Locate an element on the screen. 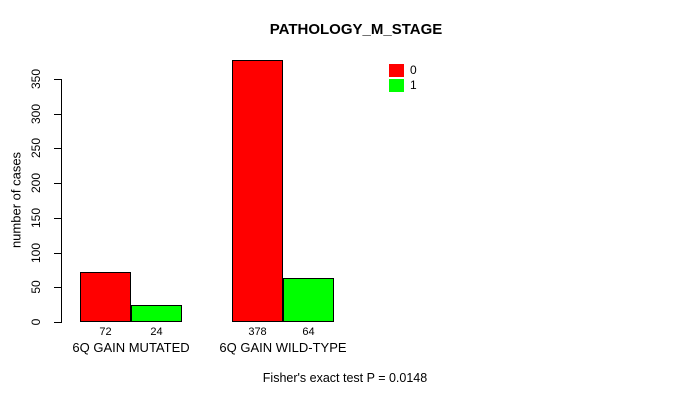  y-tick-label: 150 is located at coordinates (36, 218).